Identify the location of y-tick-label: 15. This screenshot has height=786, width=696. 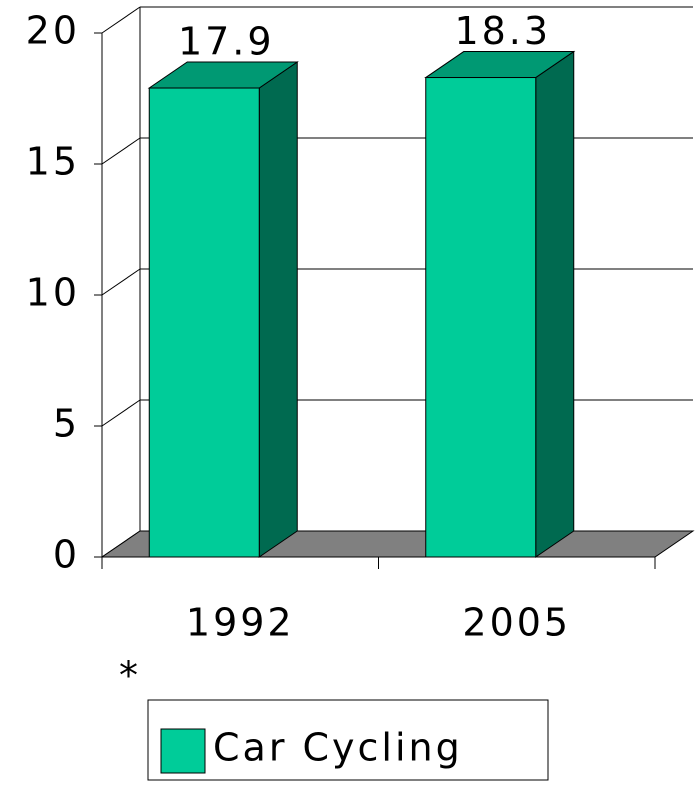
(53, 162).